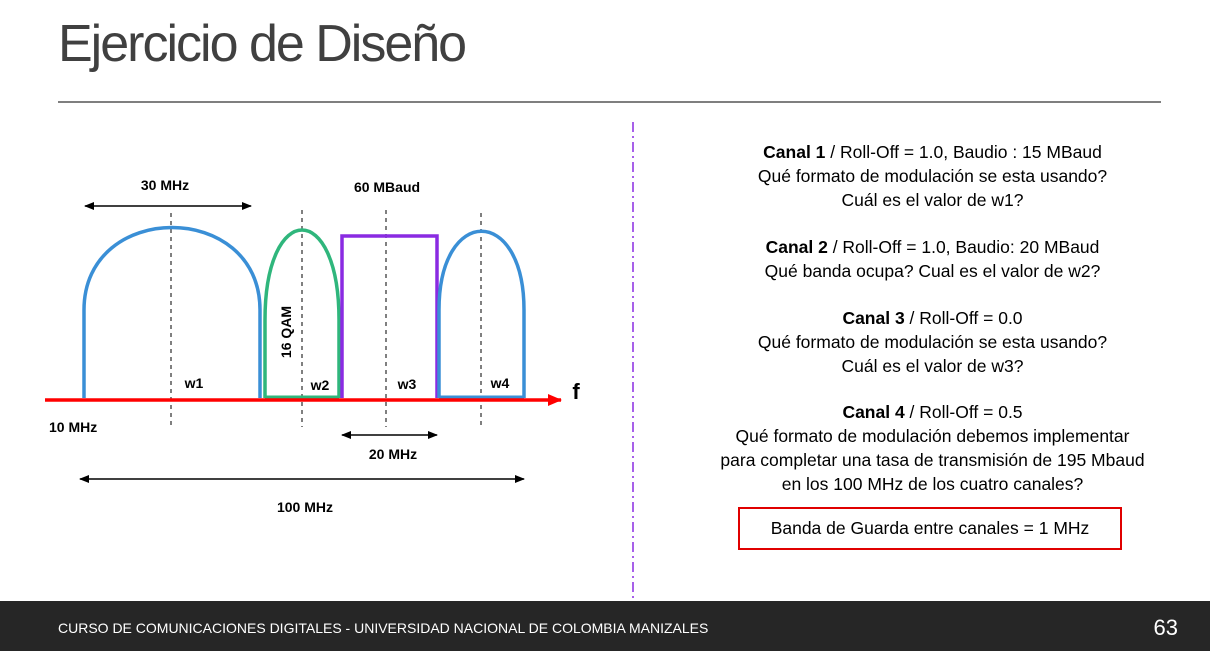 This screenshot has height=651, width=1210. I want to click on page-number: 63, so click(1165, 627).